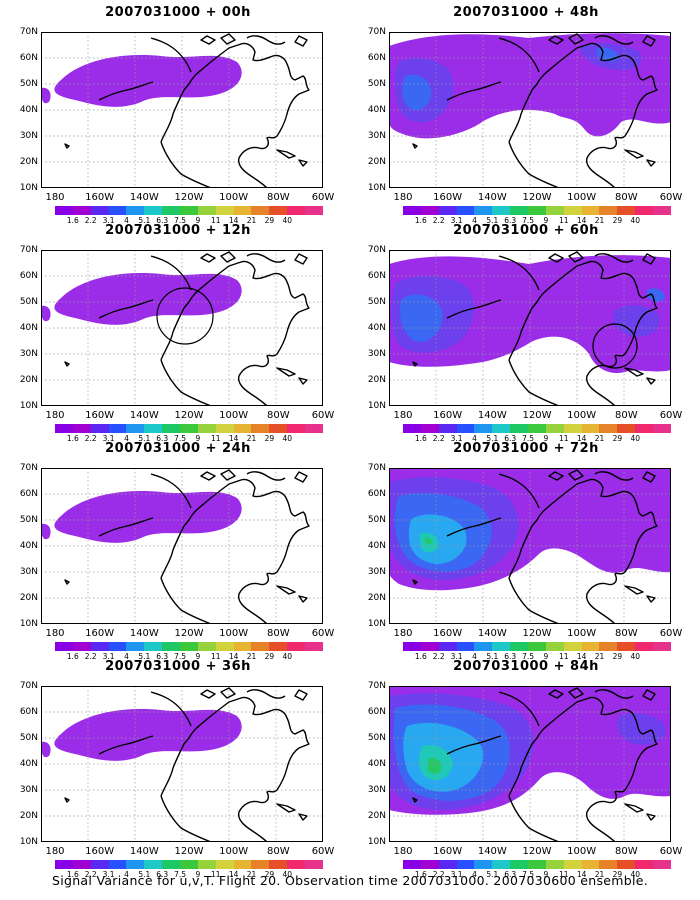  I want to click on longitude-label: 140W, so click(144, 415).